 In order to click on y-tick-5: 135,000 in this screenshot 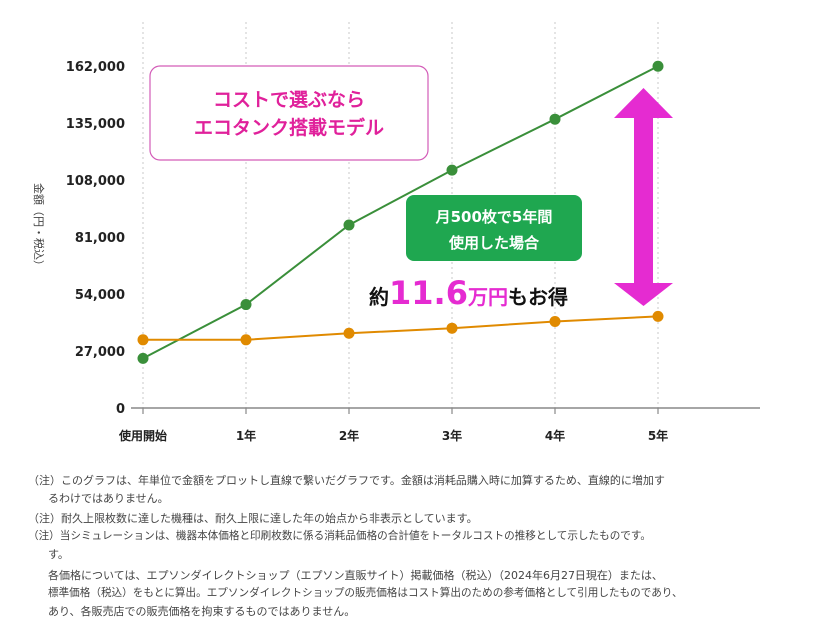, I will do `click(95, 124)`.